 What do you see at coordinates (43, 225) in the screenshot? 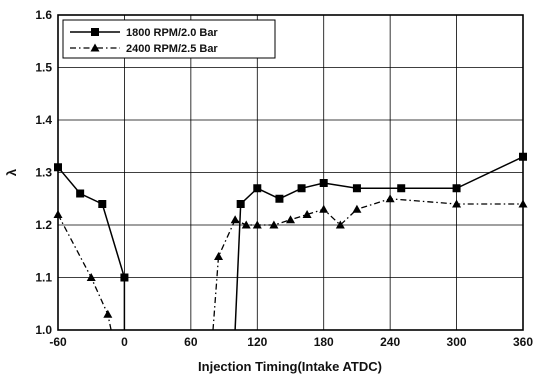
I see `y-tick-label: 1.2` at bounding box center [43, 225].